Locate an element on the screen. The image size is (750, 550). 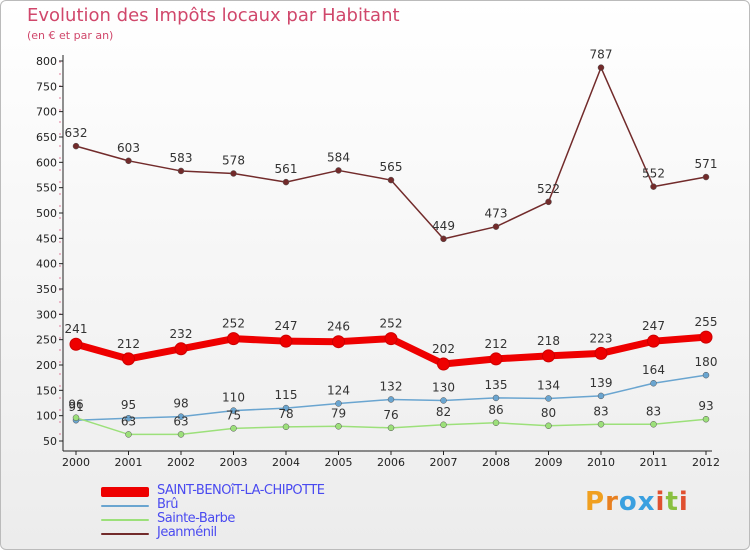
data-label: 218 is located at coordinates (548, 341).